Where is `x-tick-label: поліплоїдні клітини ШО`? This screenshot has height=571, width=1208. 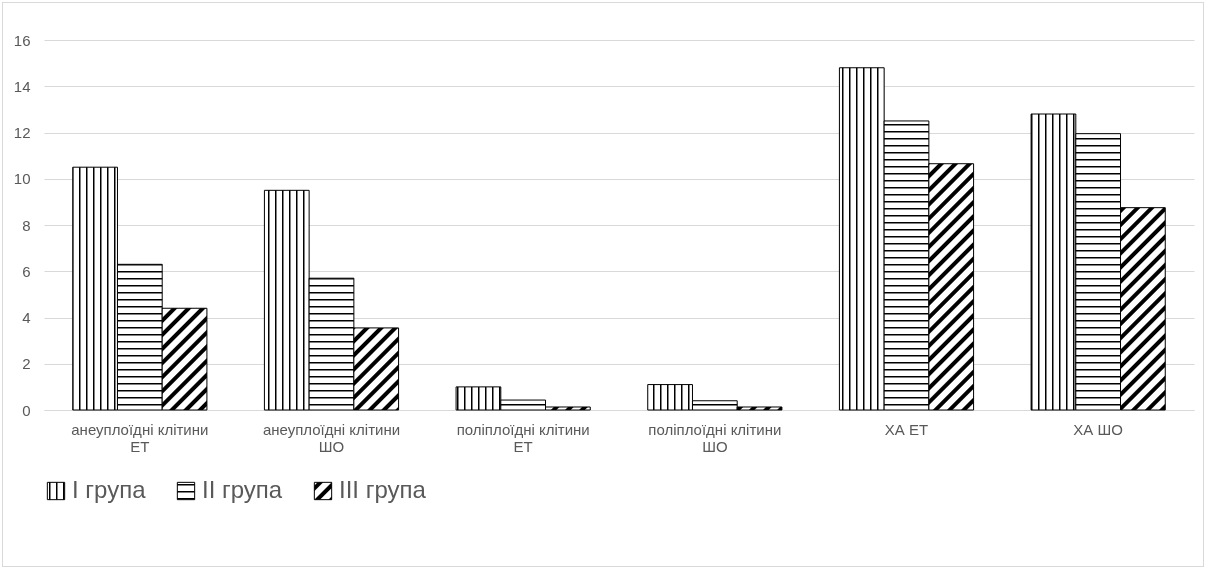
x-tick-label: поліплоїдні клітини ШО is located at coordinates (715, 437).